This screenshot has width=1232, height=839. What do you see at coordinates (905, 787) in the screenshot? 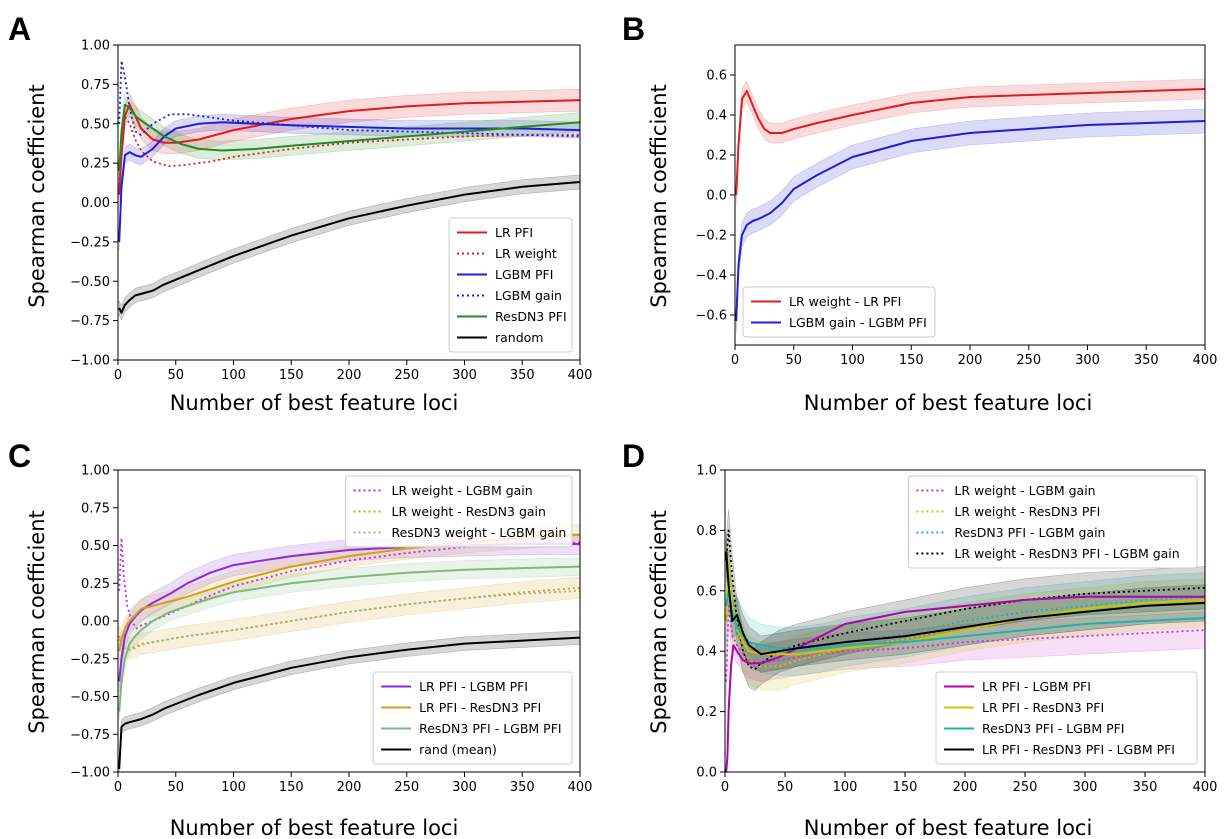
I see `panel-d-x-tick-label-3: 150` at bounding box center [905, 787].